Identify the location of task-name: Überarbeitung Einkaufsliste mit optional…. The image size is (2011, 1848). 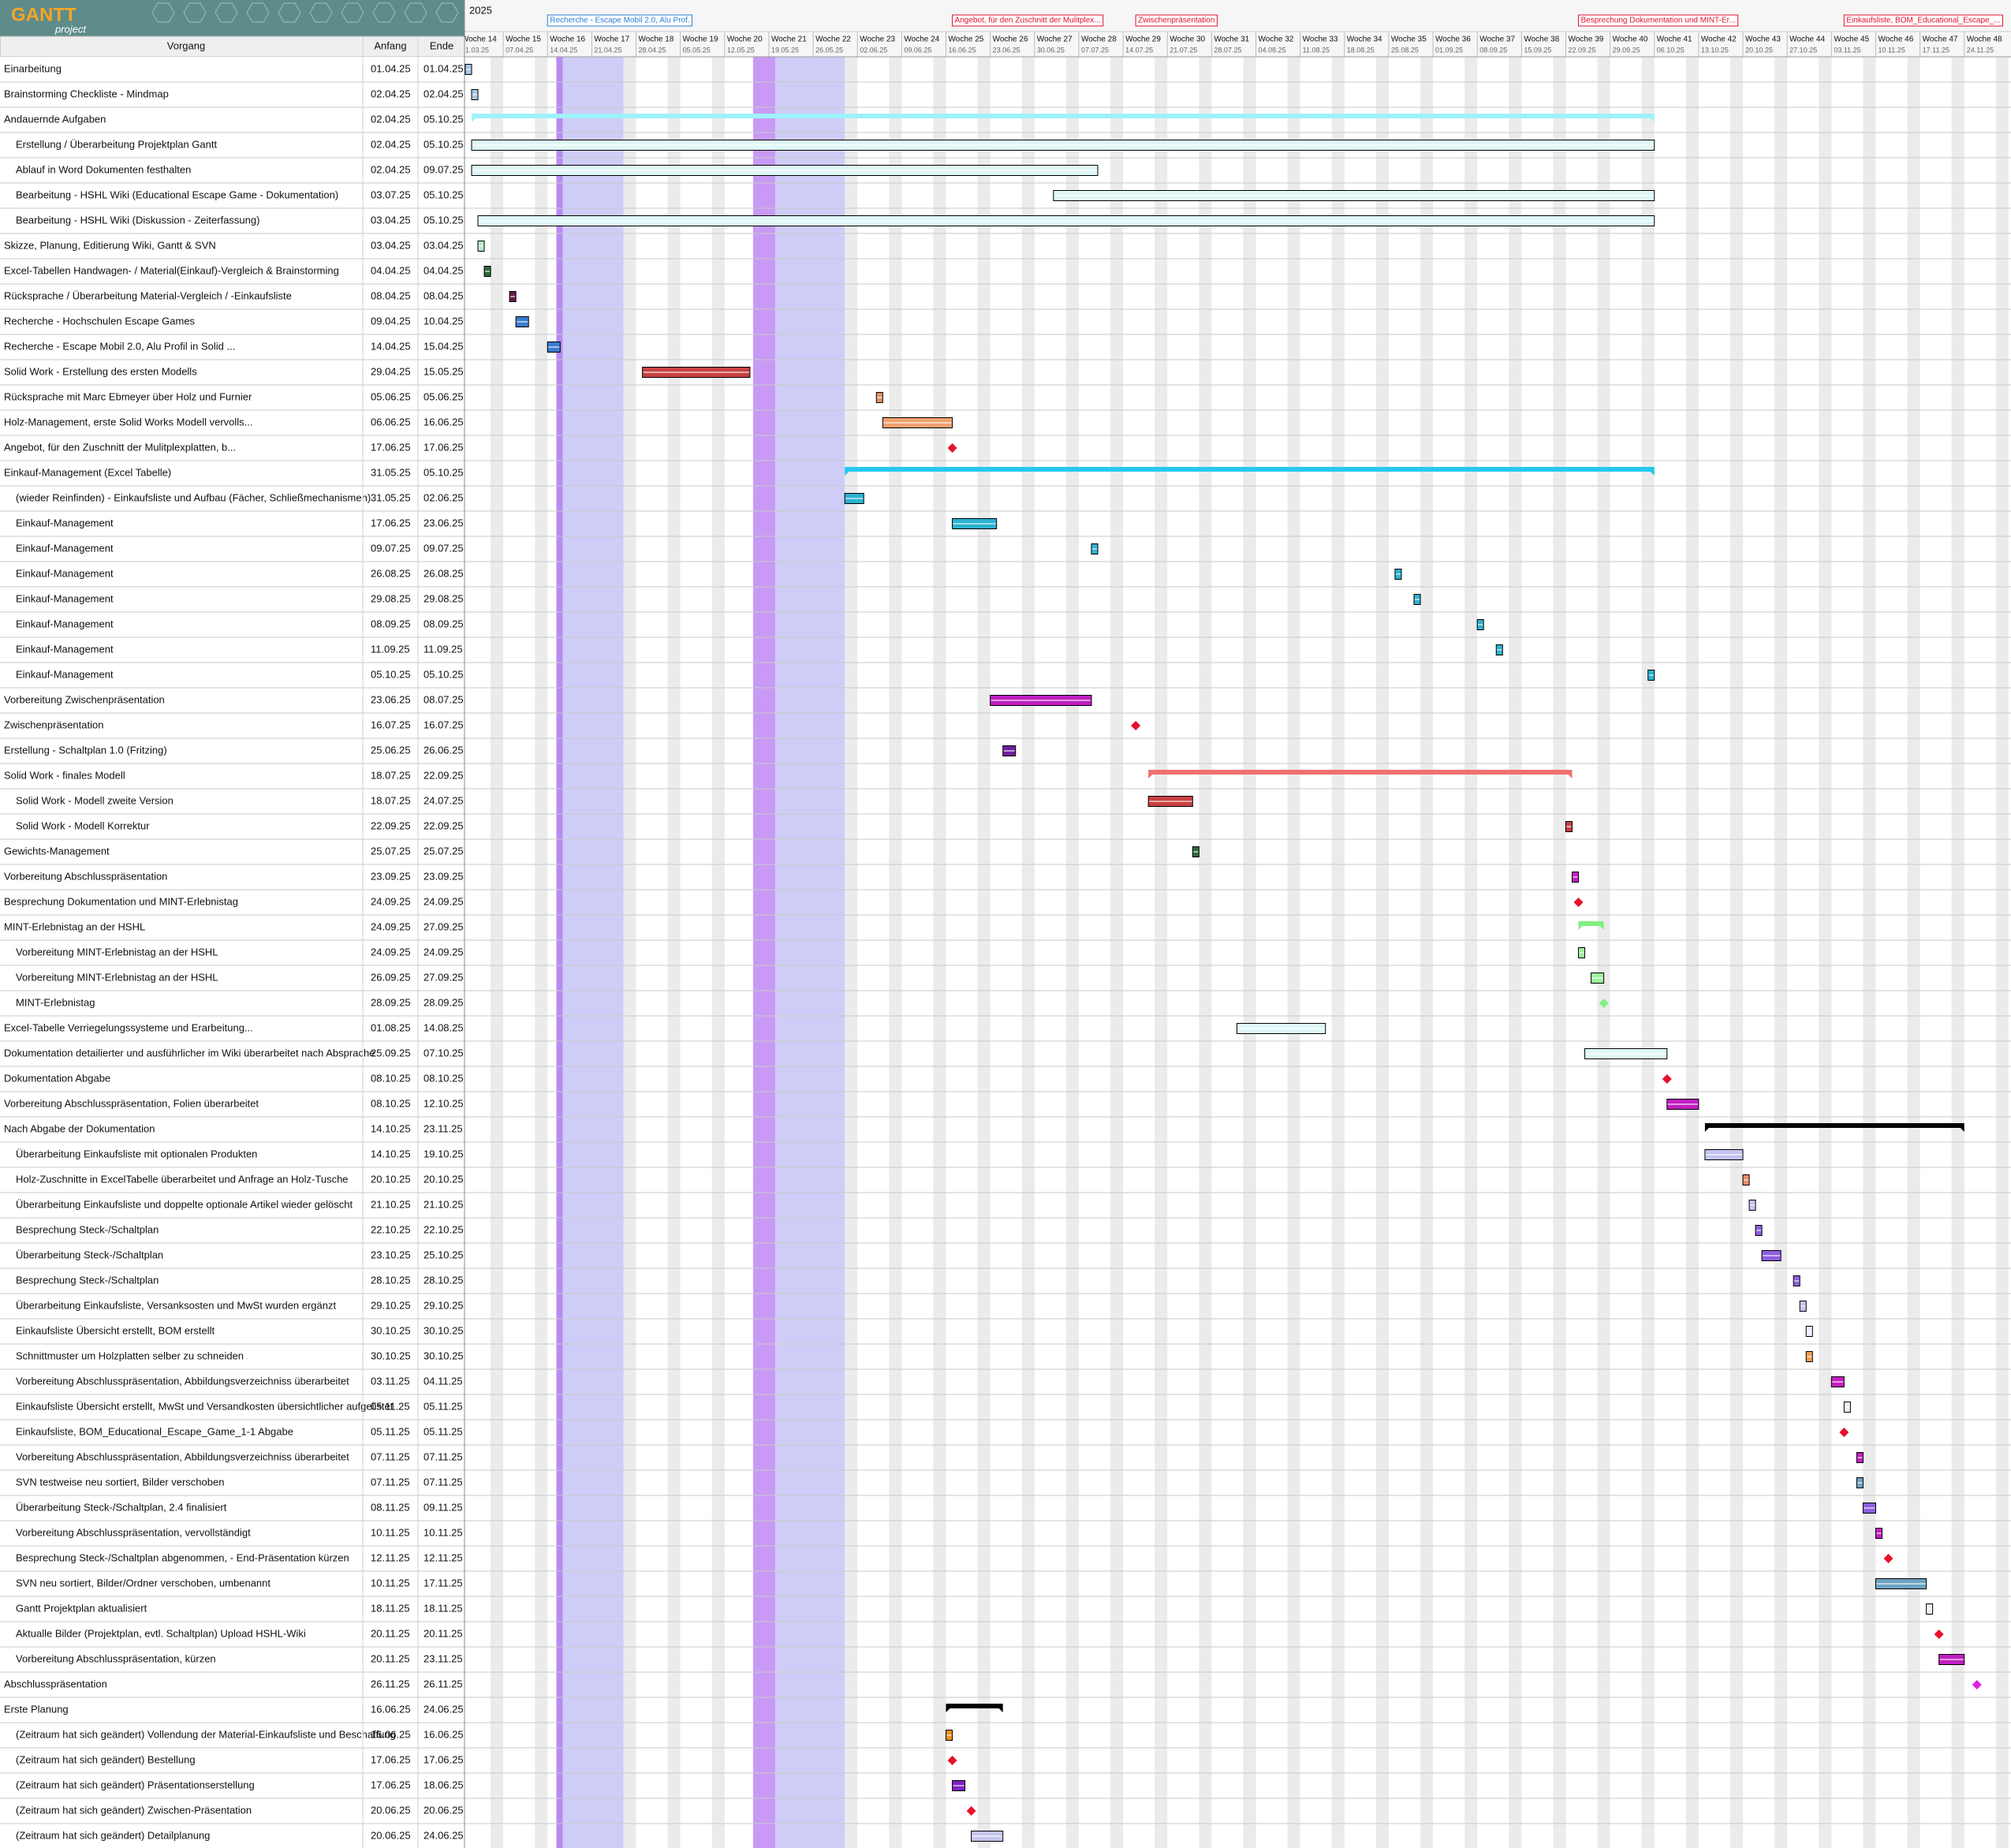
(136, 1153).